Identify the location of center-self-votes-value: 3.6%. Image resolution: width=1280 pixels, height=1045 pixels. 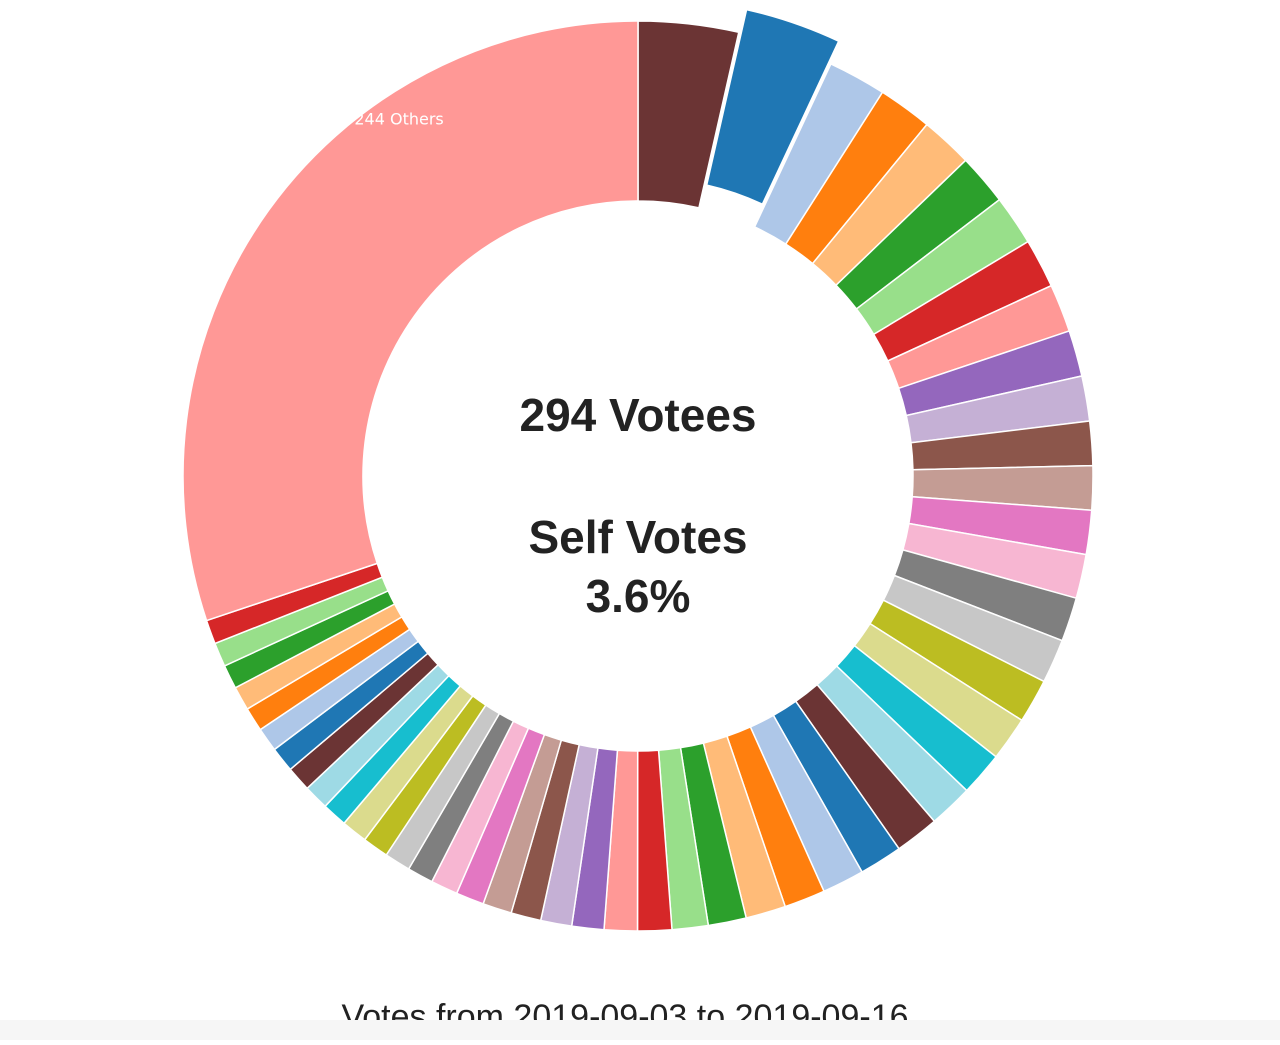
(638, 596).